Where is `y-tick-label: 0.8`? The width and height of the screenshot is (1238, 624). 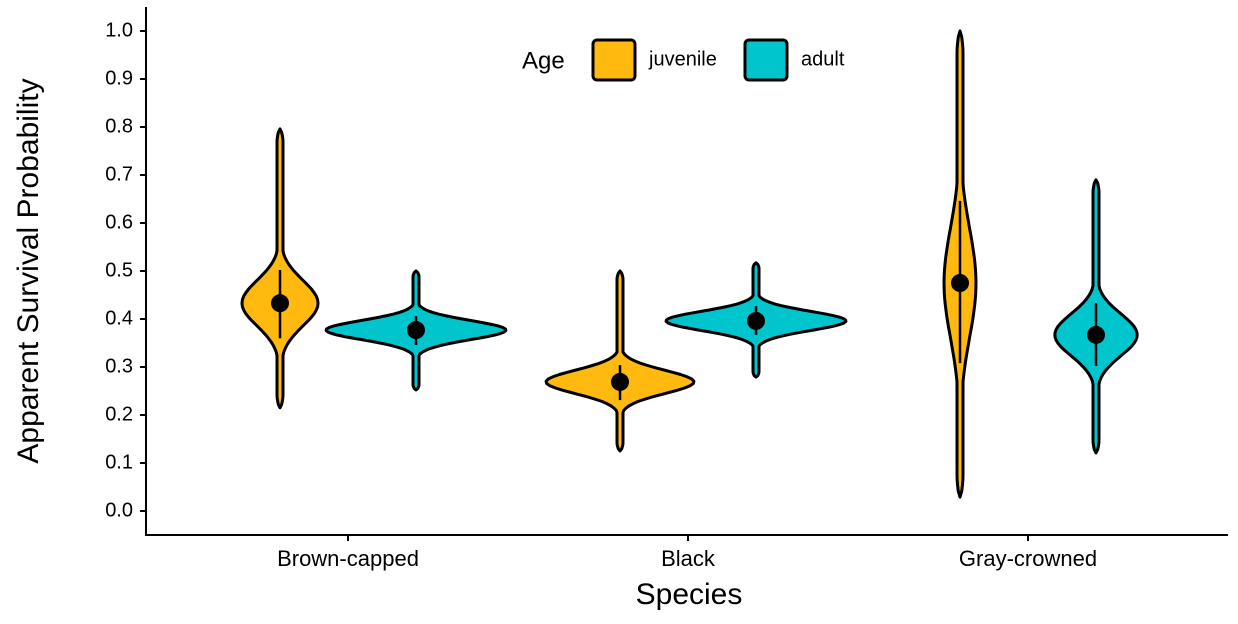 y-tick-label: 0.8 is located at coordinates (119, 126).